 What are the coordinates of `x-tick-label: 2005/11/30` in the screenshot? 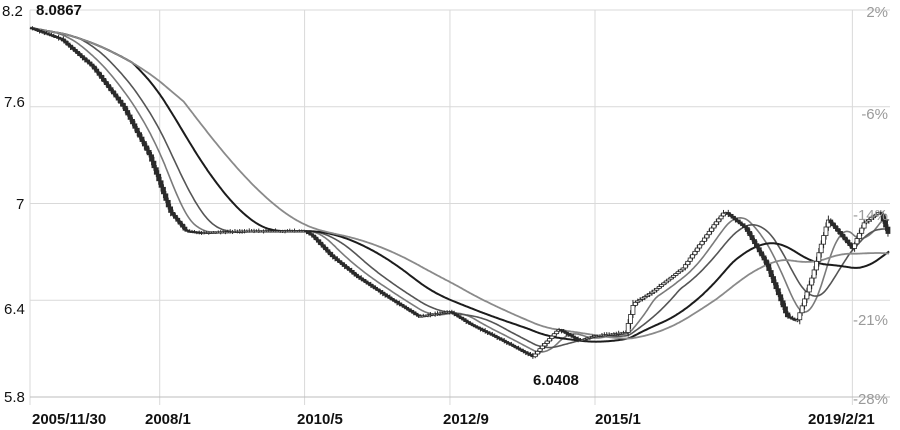 It's located at (69, 419).